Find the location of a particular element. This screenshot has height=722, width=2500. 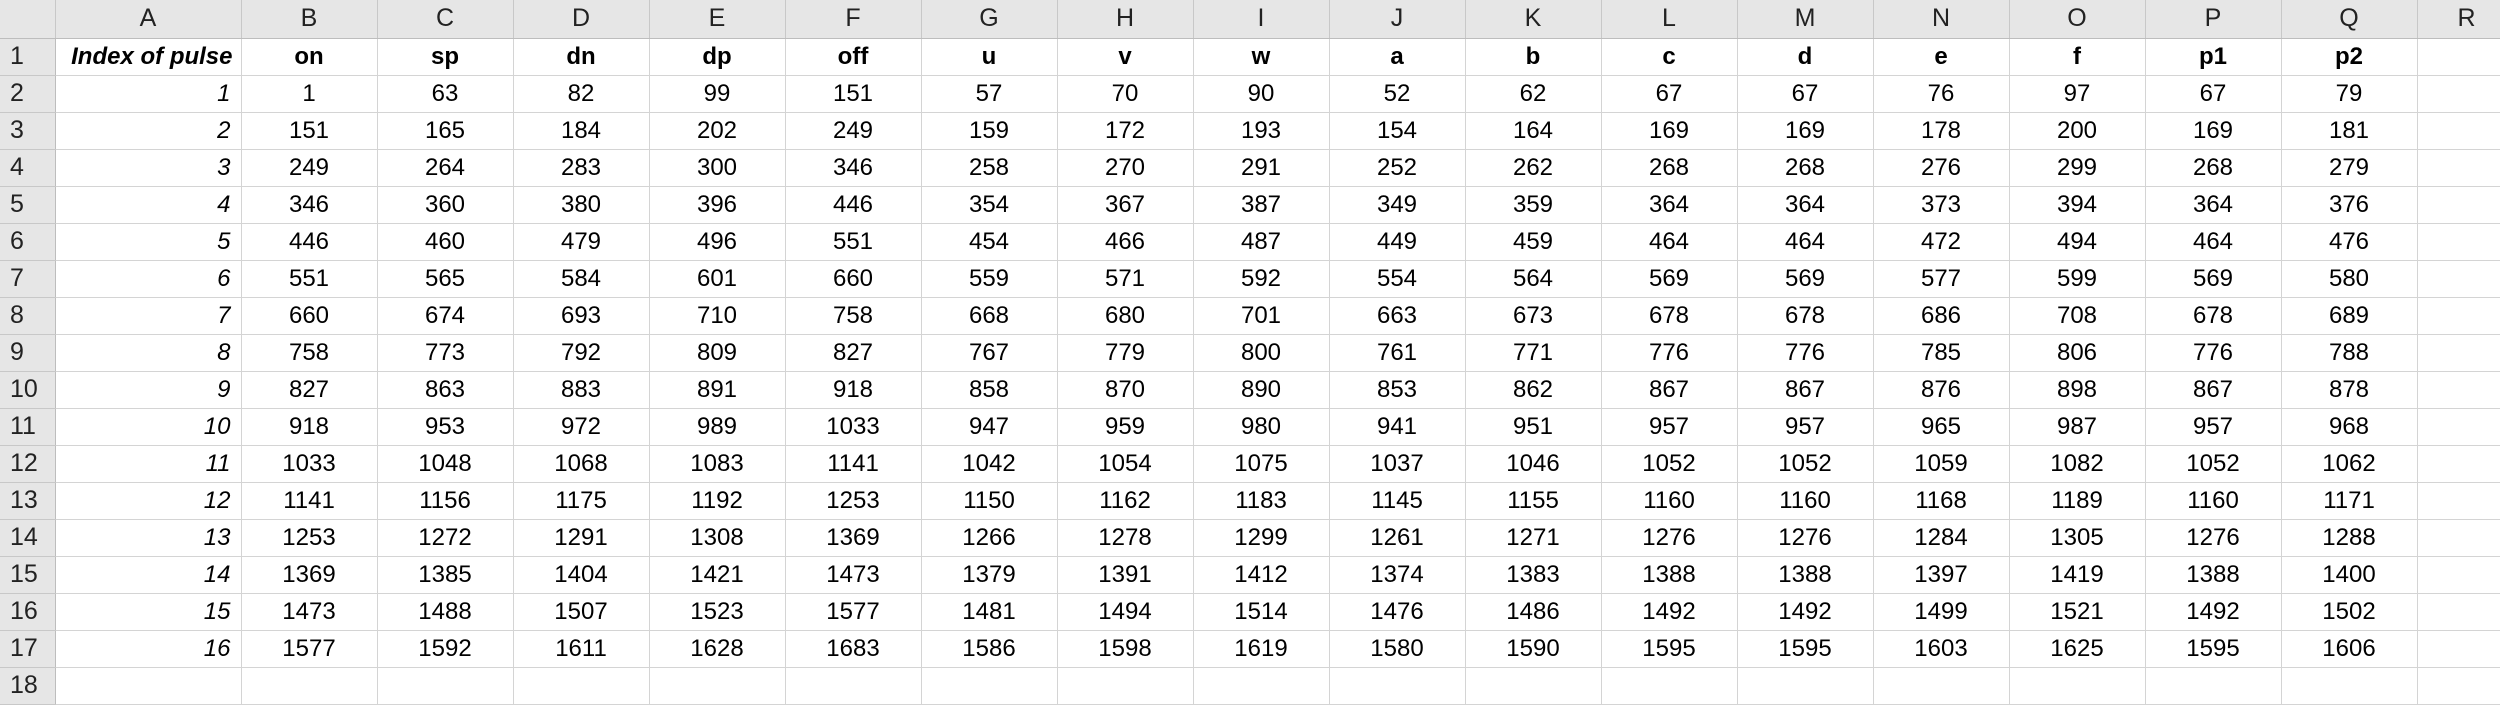

cell-q9: 788 is located at coordinates (2349, 353).